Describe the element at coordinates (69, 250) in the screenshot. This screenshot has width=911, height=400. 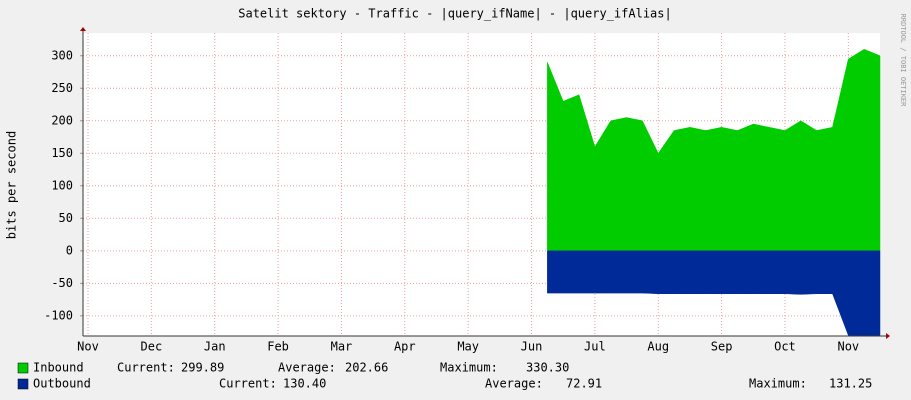
I see `y-tick-label: 0` at that location.